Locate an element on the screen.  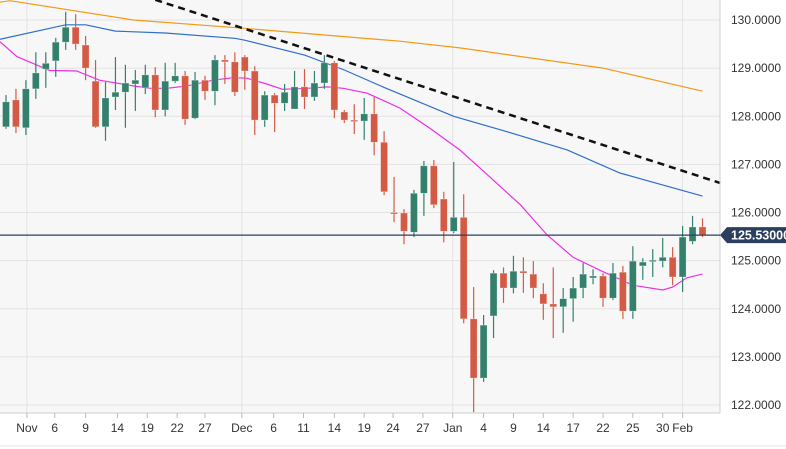
y-tick-label: 122.0000 is located at coordinates (756, 405).